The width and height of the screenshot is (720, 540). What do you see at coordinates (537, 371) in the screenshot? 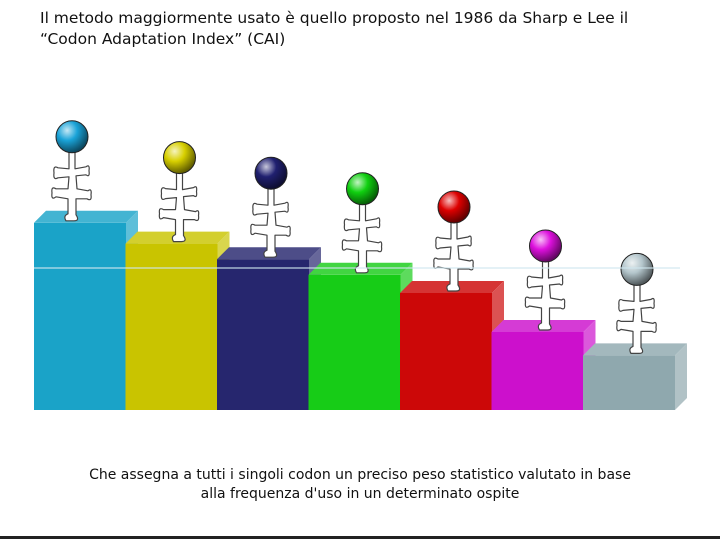
I see `bar-magenta-front` at bounding box center [537, 371].